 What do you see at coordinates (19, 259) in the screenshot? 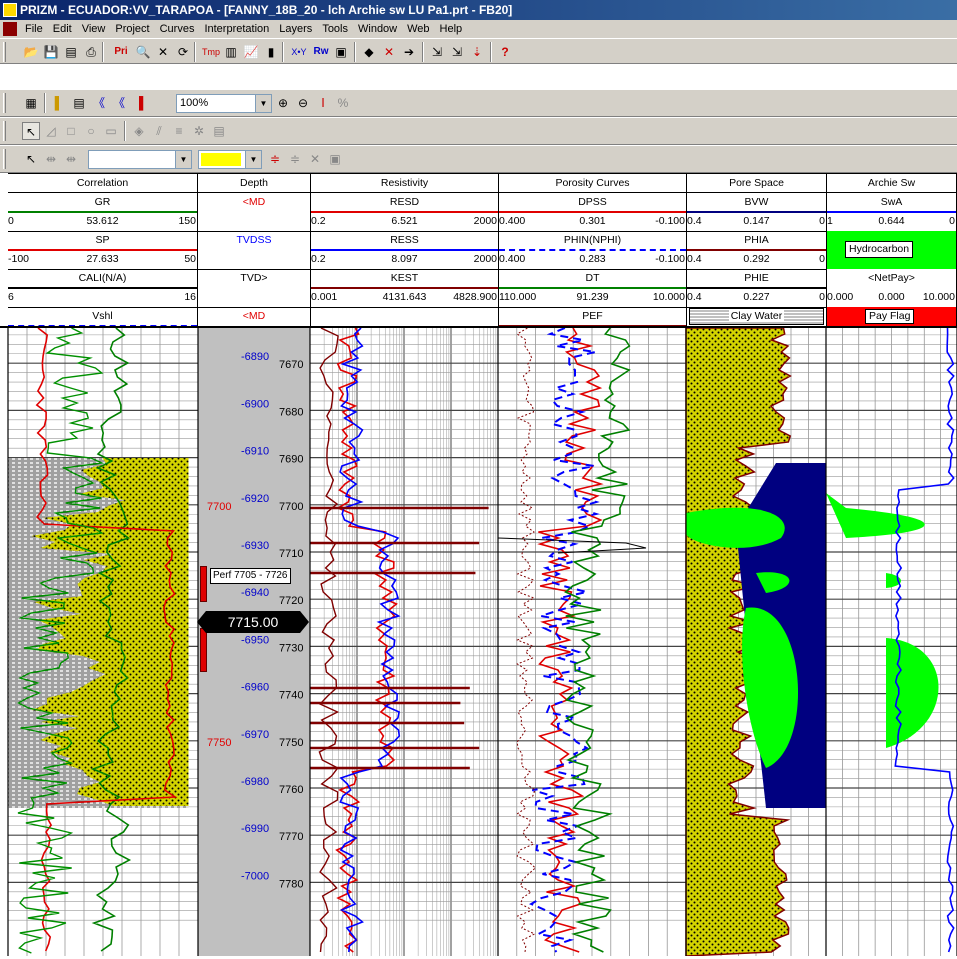
I see `scale-left: -100` at bounding box center [19, 259].